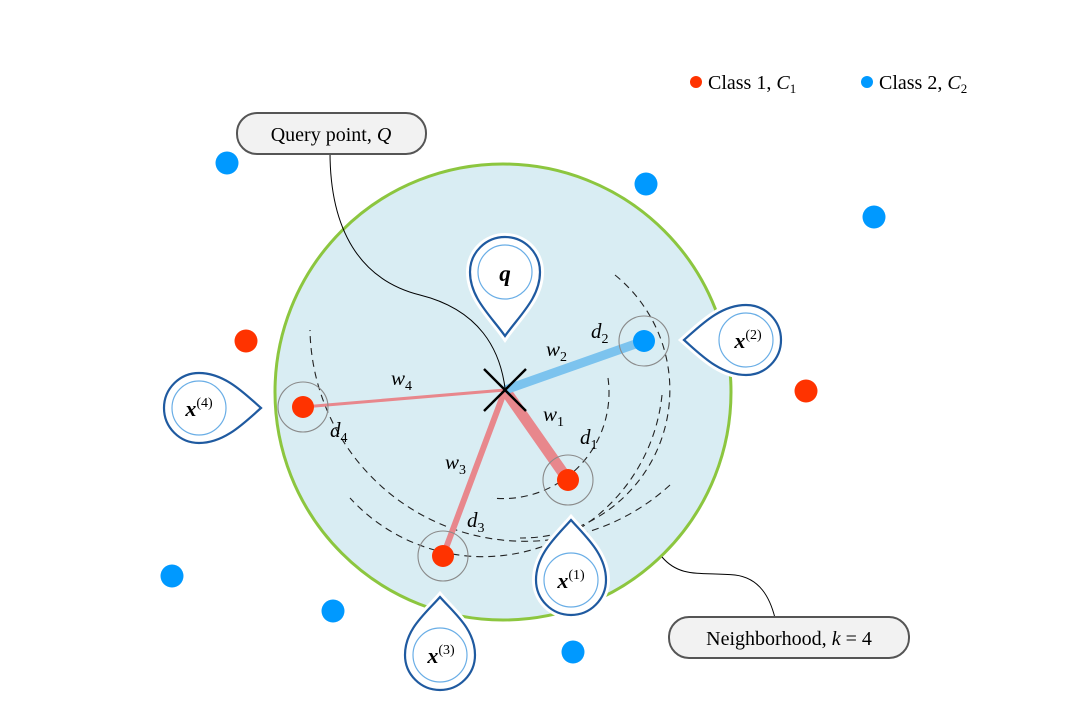 Image resolution: width=1075 pixels, height=712 pixels. I want to click on label-w4: w4, so click(401, 380).